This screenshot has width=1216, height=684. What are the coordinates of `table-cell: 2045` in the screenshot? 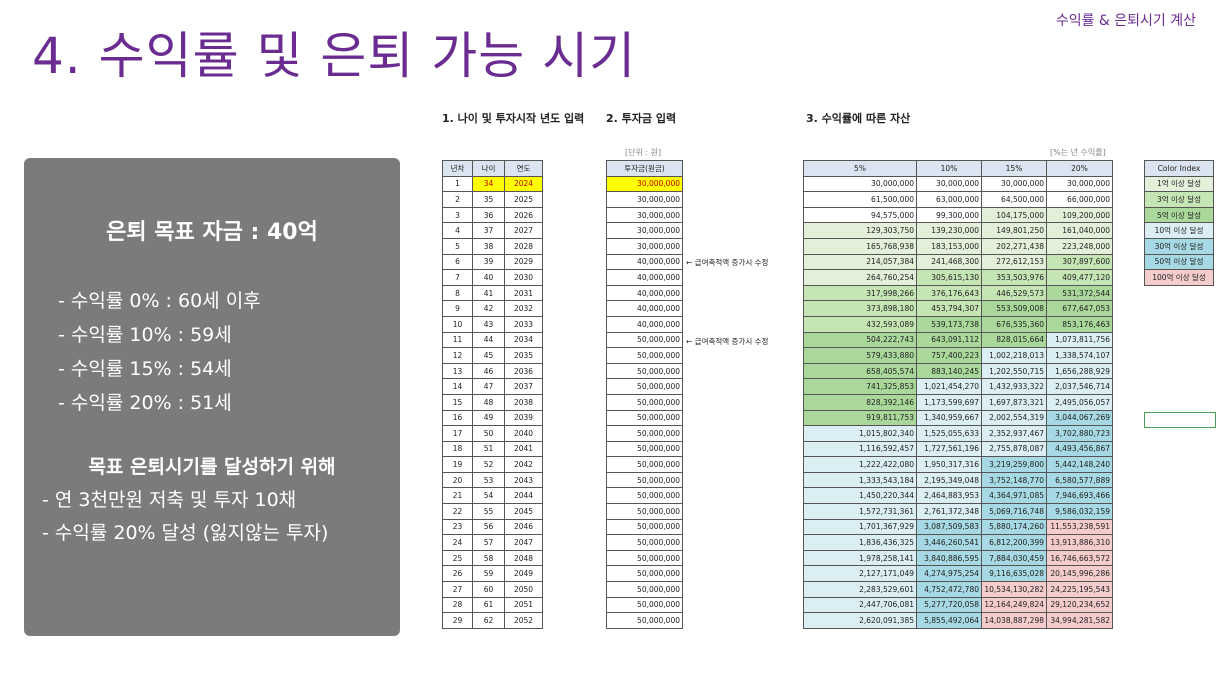 It's located at (523, 511).